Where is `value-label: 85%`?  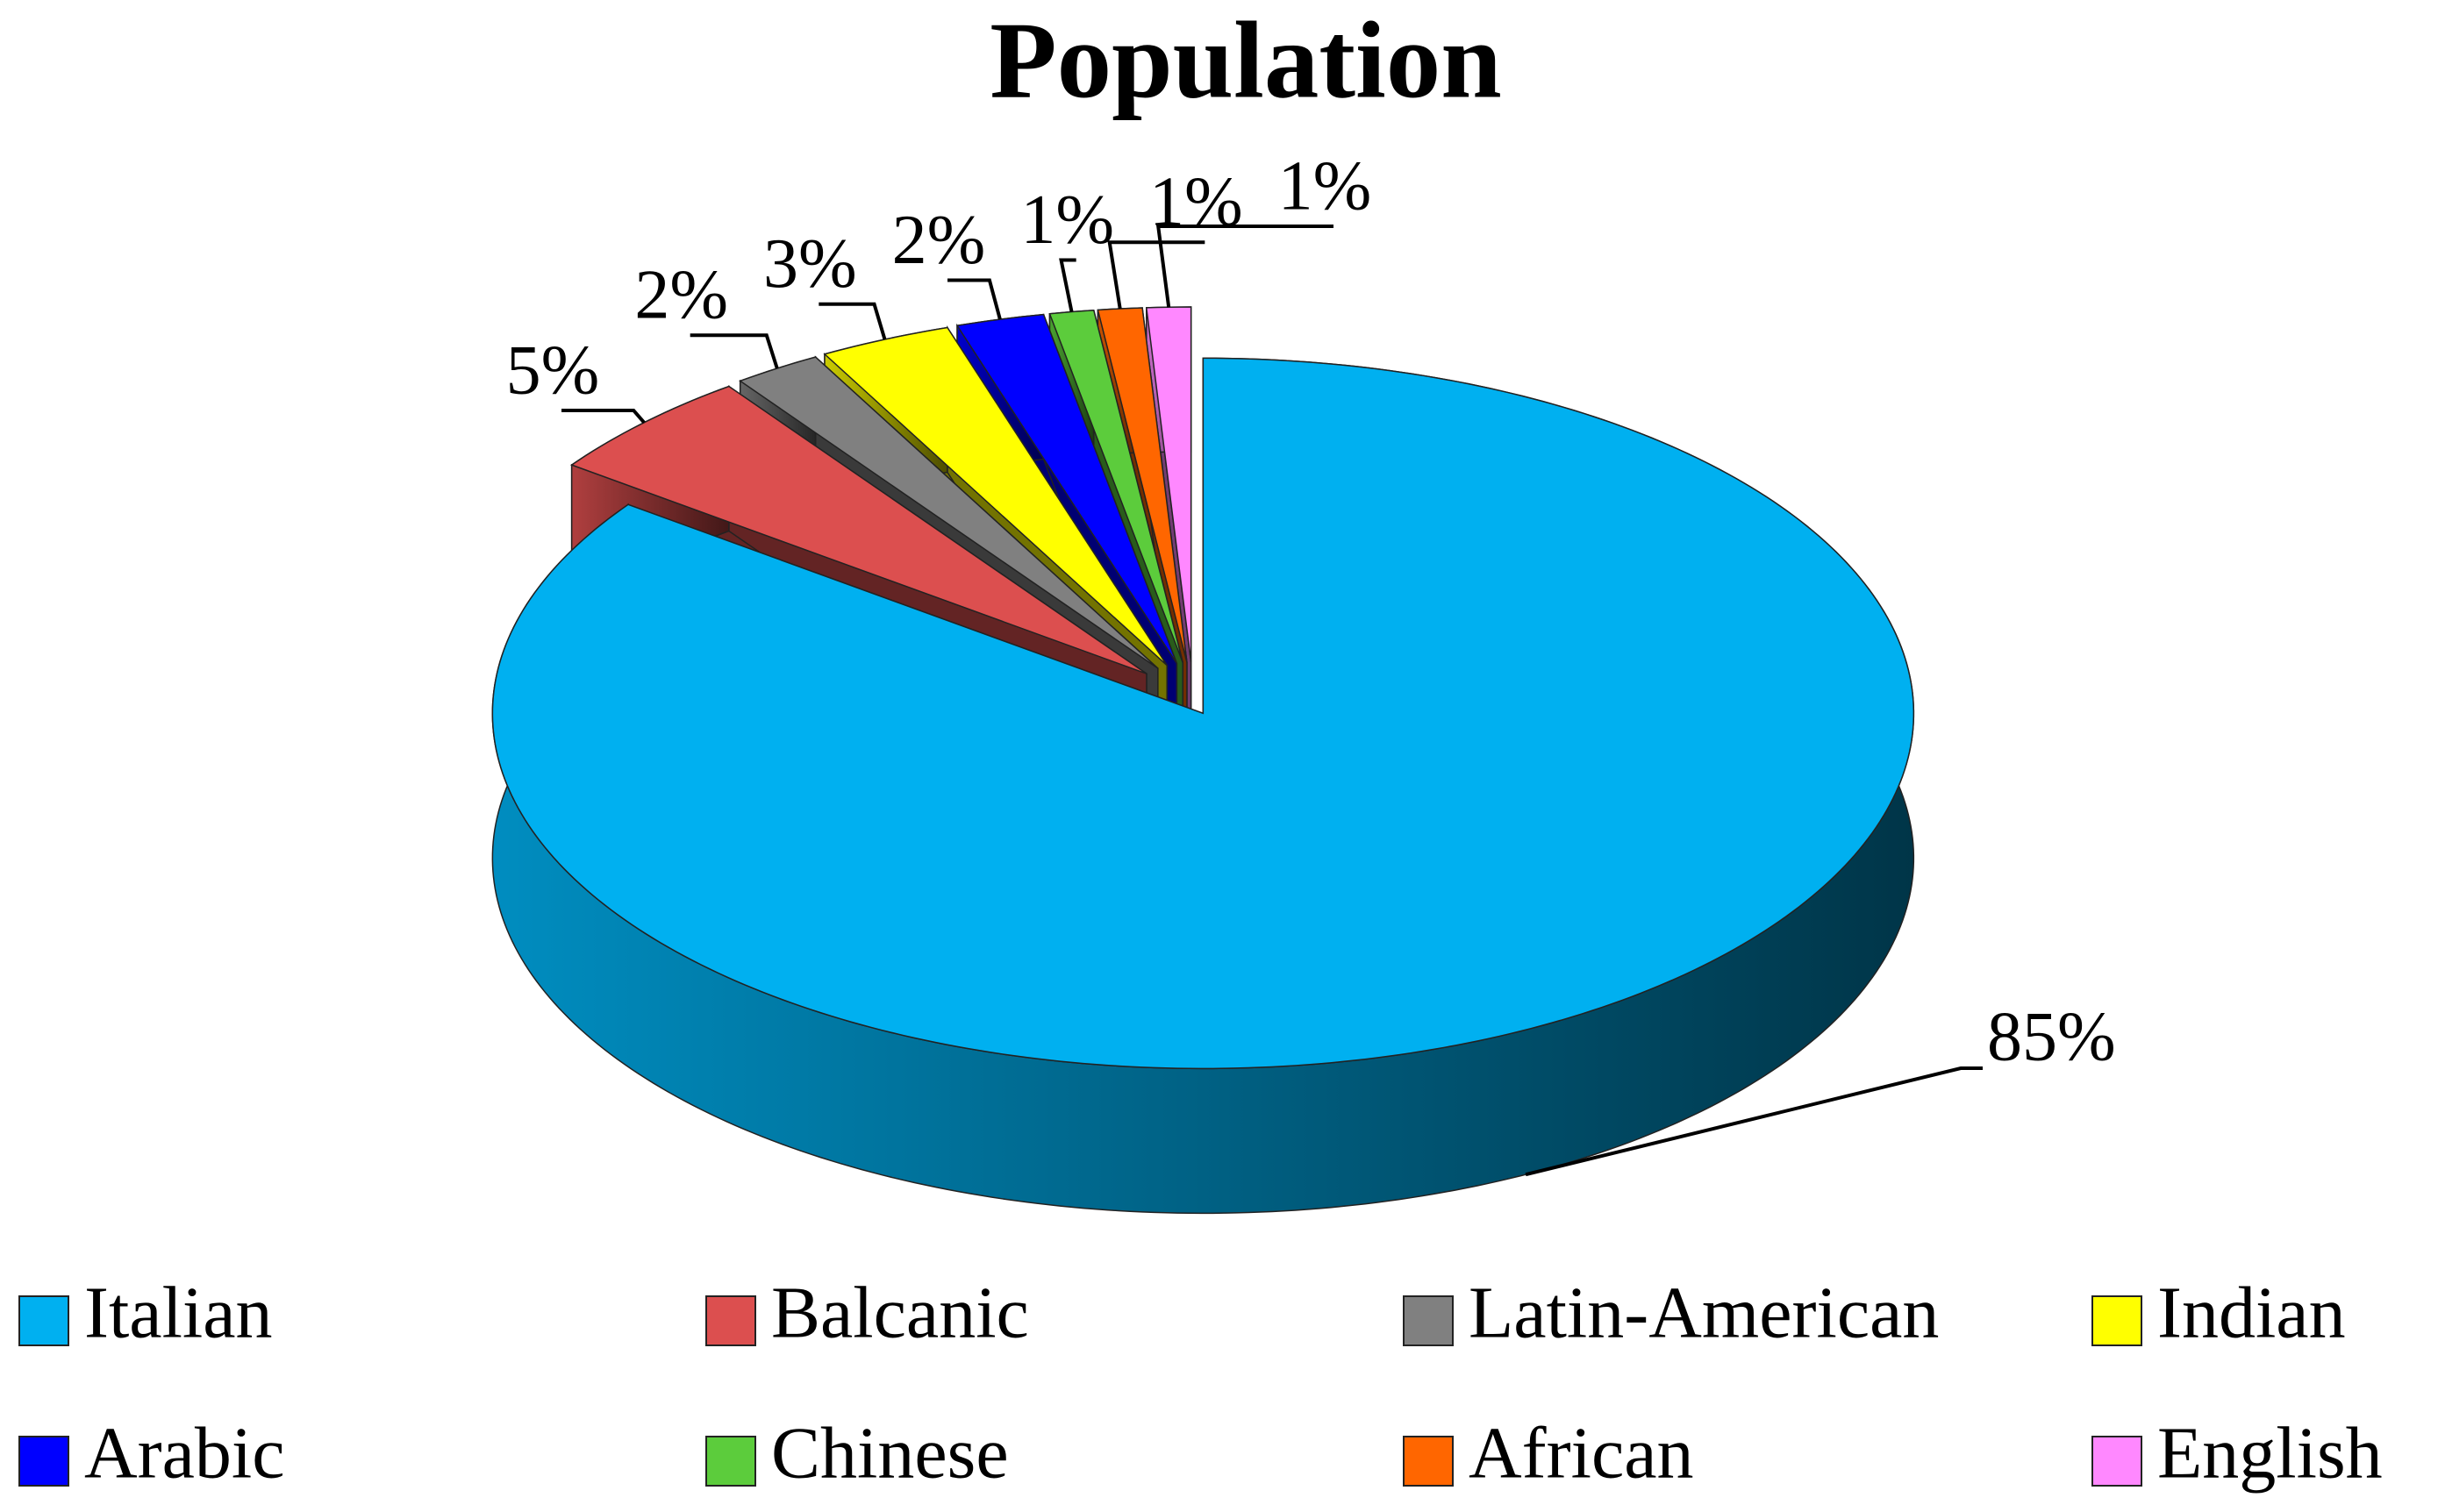 value-label: 85% is located at coordinates (2051, 1036).